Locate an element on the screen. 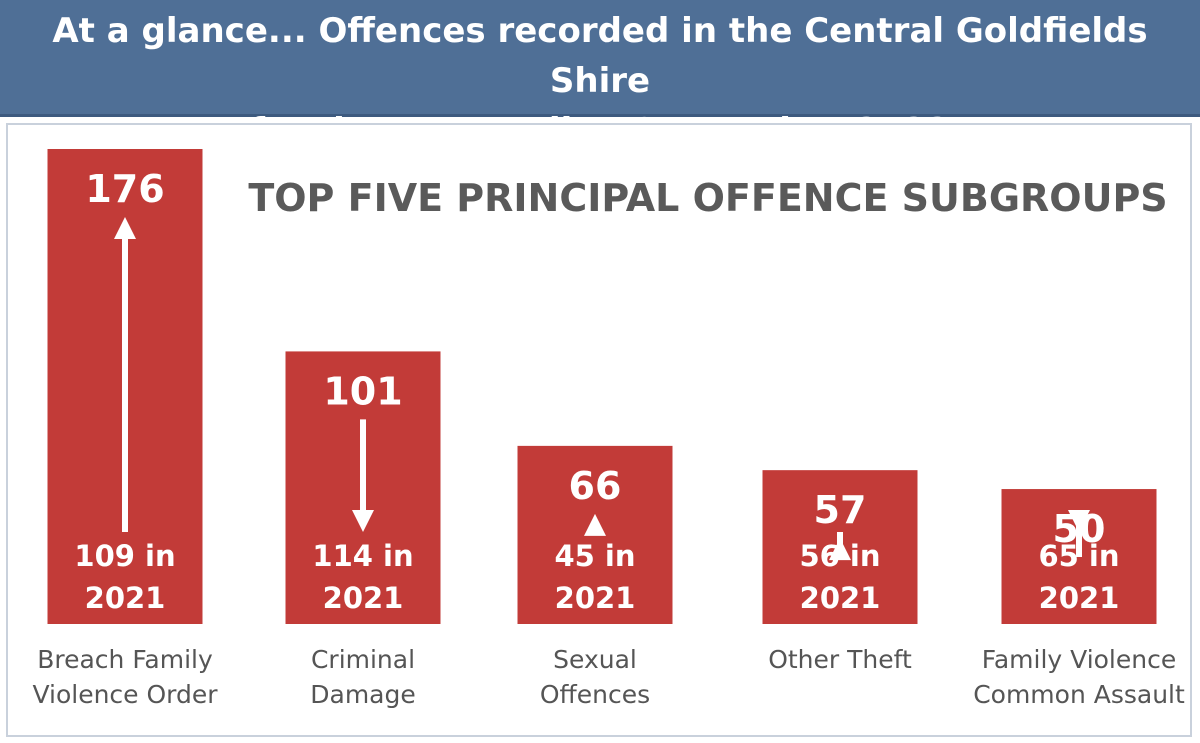 The image size is (1200, 743). prev-label-2-1: 2021 is located at coordinates (595, 598).